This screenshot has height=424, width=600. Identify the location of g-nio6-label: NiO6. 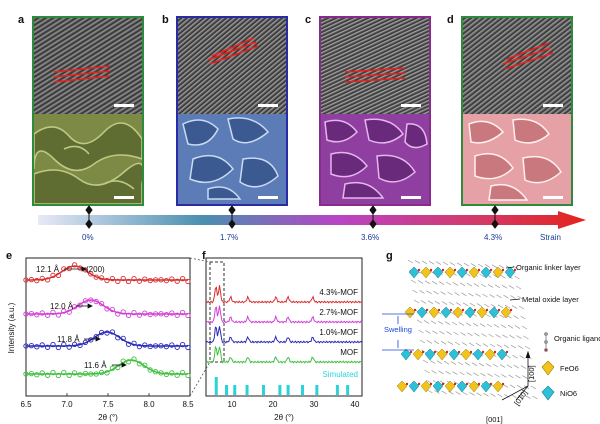
(568, 393).